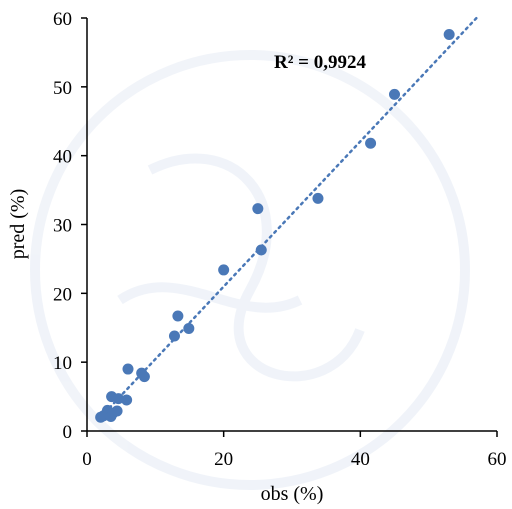  I want to click on y-tick-label: 50, so click(62, 88).